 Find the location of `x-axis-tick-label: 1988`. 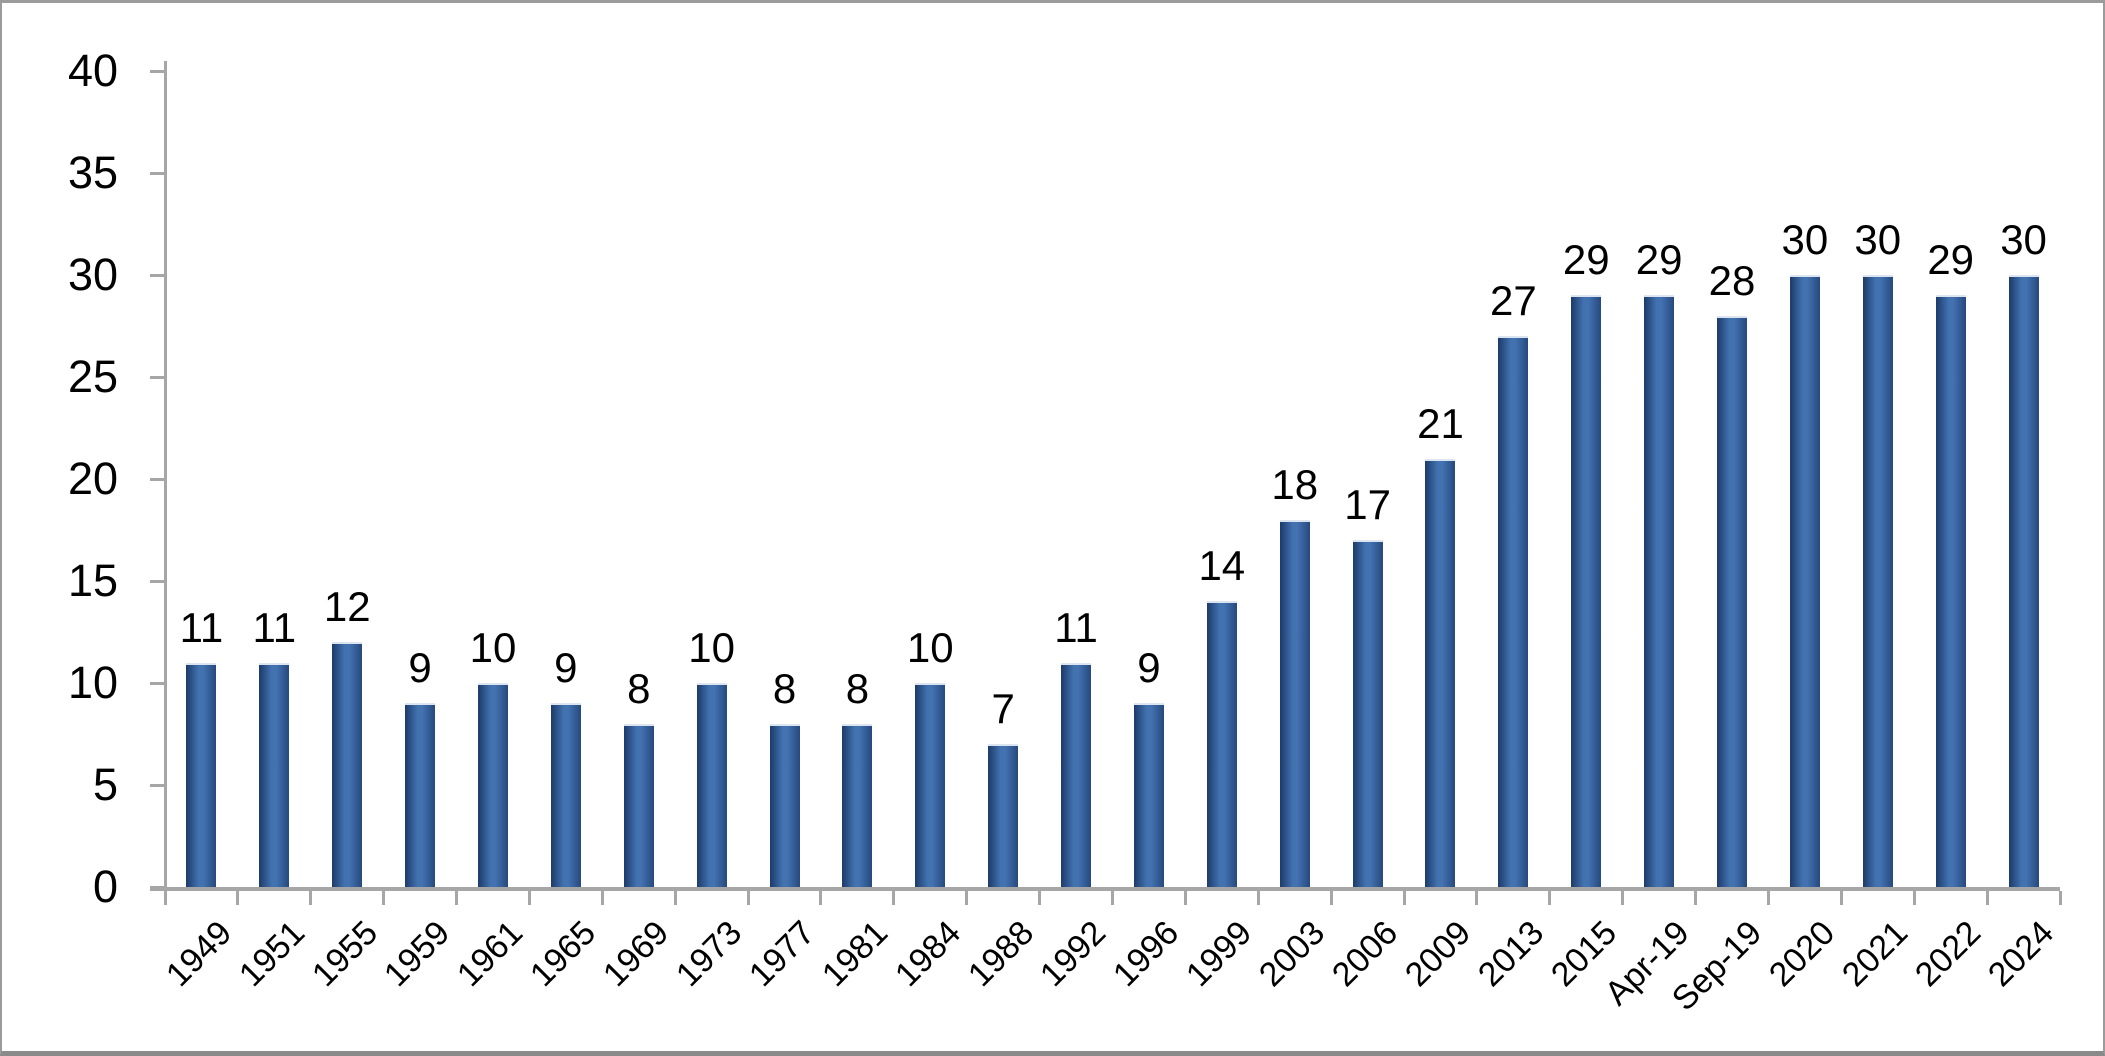

x-axis-tick-label: 1988 is located at coordinates (1000, 954).